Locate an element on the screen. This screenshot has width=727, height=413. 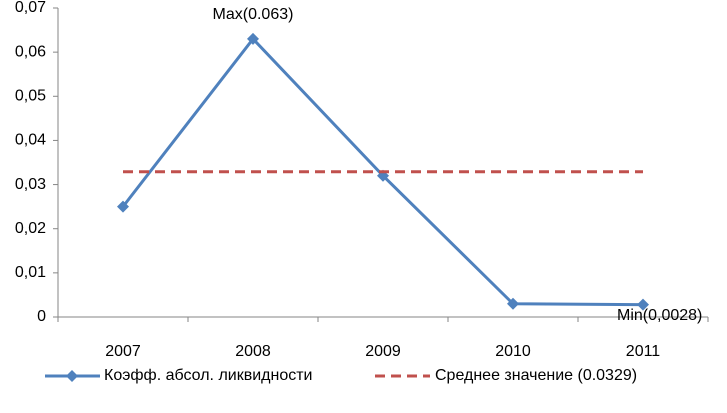
legend-label: Коэфф. абсол. ликвидности is located at coordinates (208, 375).